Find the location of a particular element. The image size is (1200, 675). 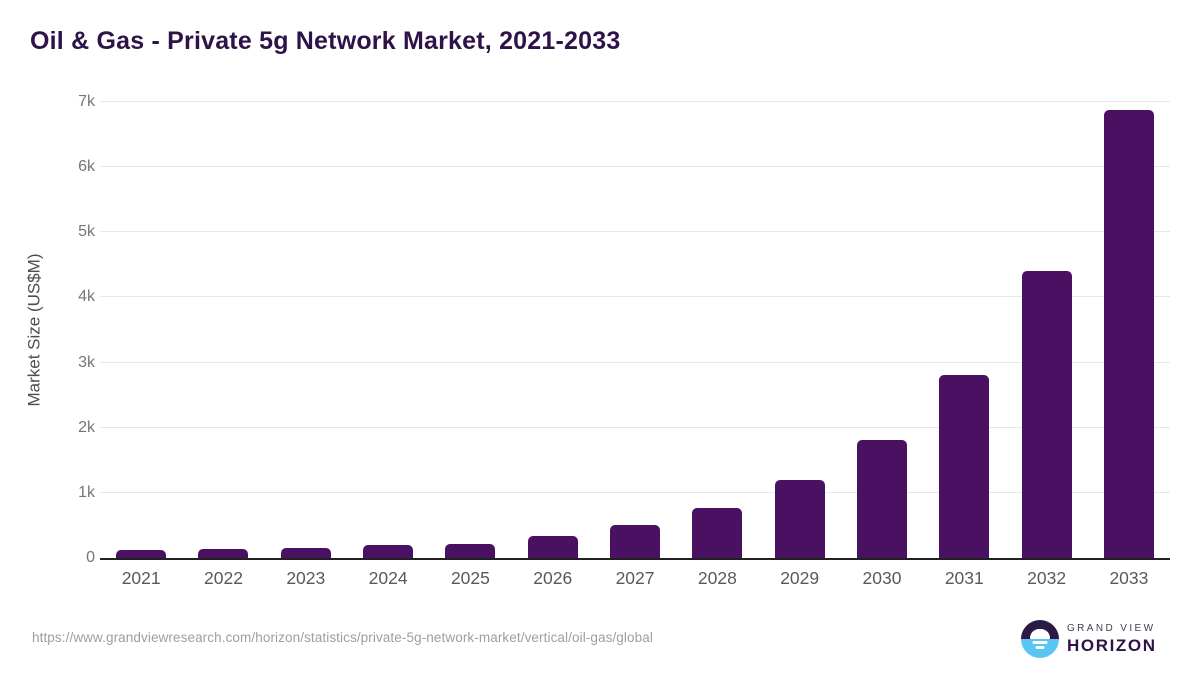

gridline-6k is located at coordinates (635, 167).